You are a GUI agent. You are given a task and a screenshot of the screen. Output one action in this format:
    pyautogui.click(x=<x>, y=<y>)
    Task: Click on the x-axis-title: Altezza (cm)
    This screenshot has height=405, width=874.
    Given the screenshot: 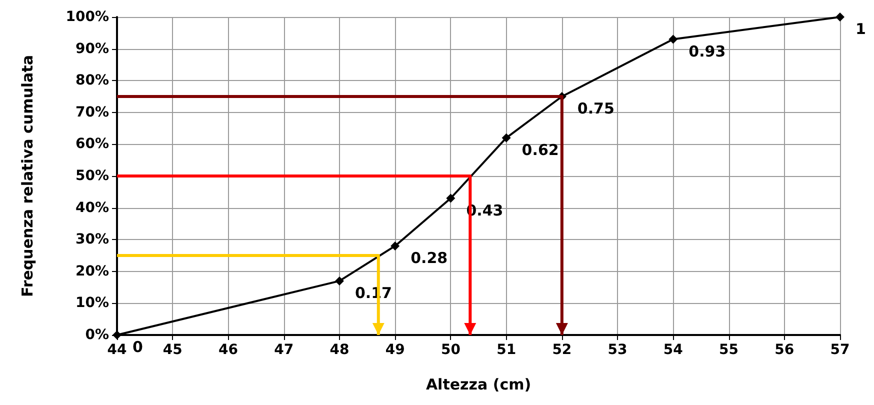 What is the action you would take?
    pyautogui.click(x=479, y=385)
    